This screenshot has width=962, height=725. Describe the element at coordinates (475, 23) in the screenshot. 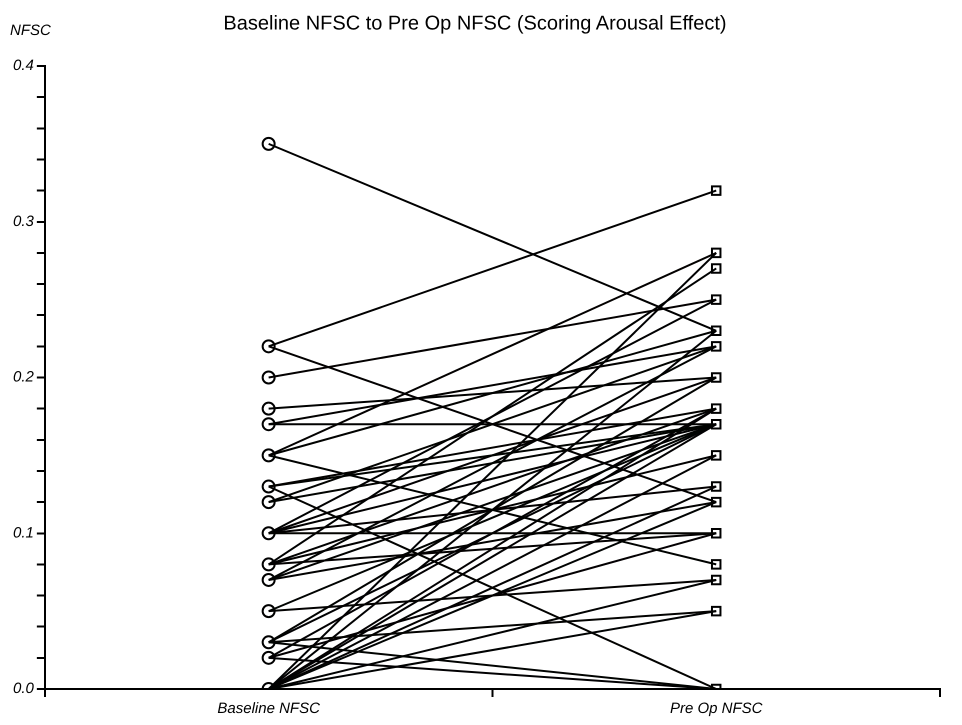

I see `chart-title: Baseline NFSC to Pre Op NFSC (Scoring Arousal Effect)` at that location.